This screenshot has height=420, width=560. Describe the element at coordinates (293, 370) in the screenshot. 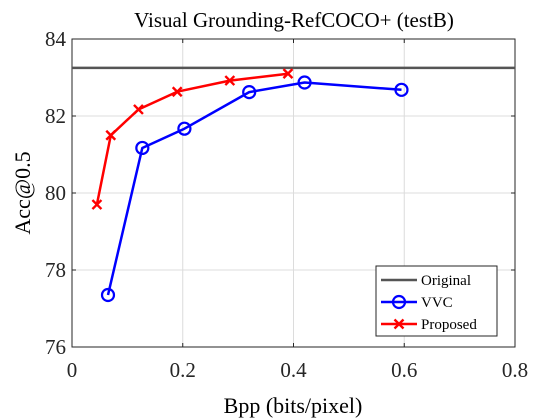

I see `x-tick-label: 0.4` at that location.